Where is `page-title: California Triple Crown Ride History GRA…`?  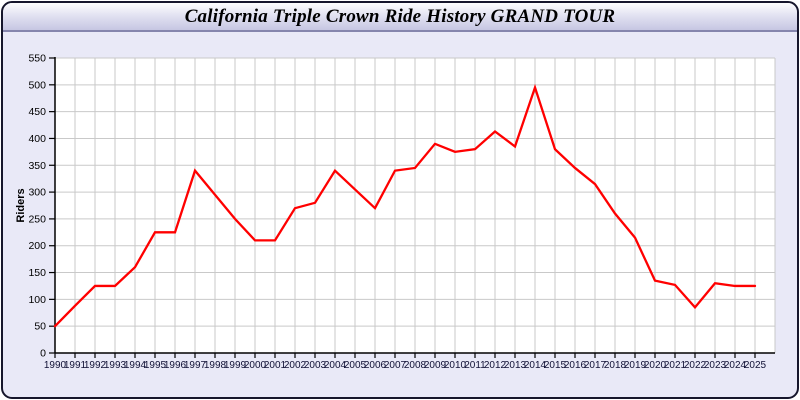 page-title: California Triple Crown Ride History GRA… is located at coordinates (400, 16).